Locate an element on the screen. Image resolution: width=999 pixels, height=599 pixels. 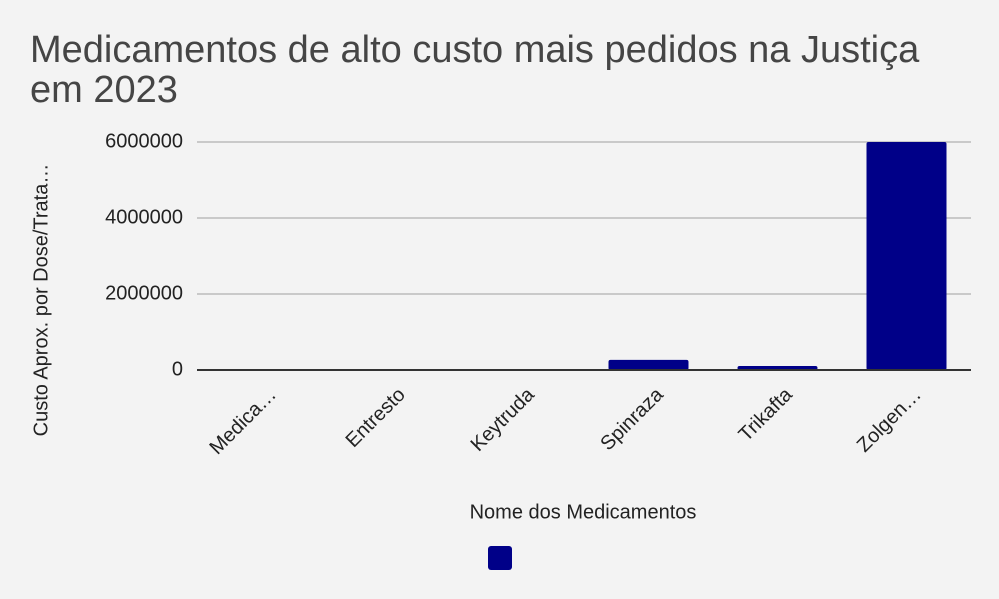
x-tick-label: Spinraza is located at coordinates (632, 419).